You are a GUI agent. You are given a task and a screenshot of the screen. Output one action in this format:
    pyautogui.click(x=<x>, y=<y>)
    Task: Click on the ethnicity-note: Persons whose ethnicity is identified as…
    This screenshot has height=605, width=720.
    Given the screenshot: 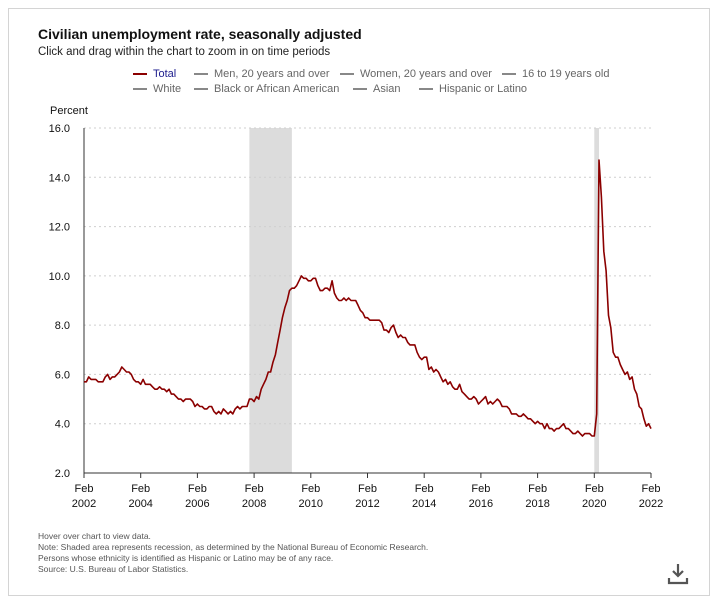 What is the action you would take?
    pyautogui.click(x=186, y=558)
    